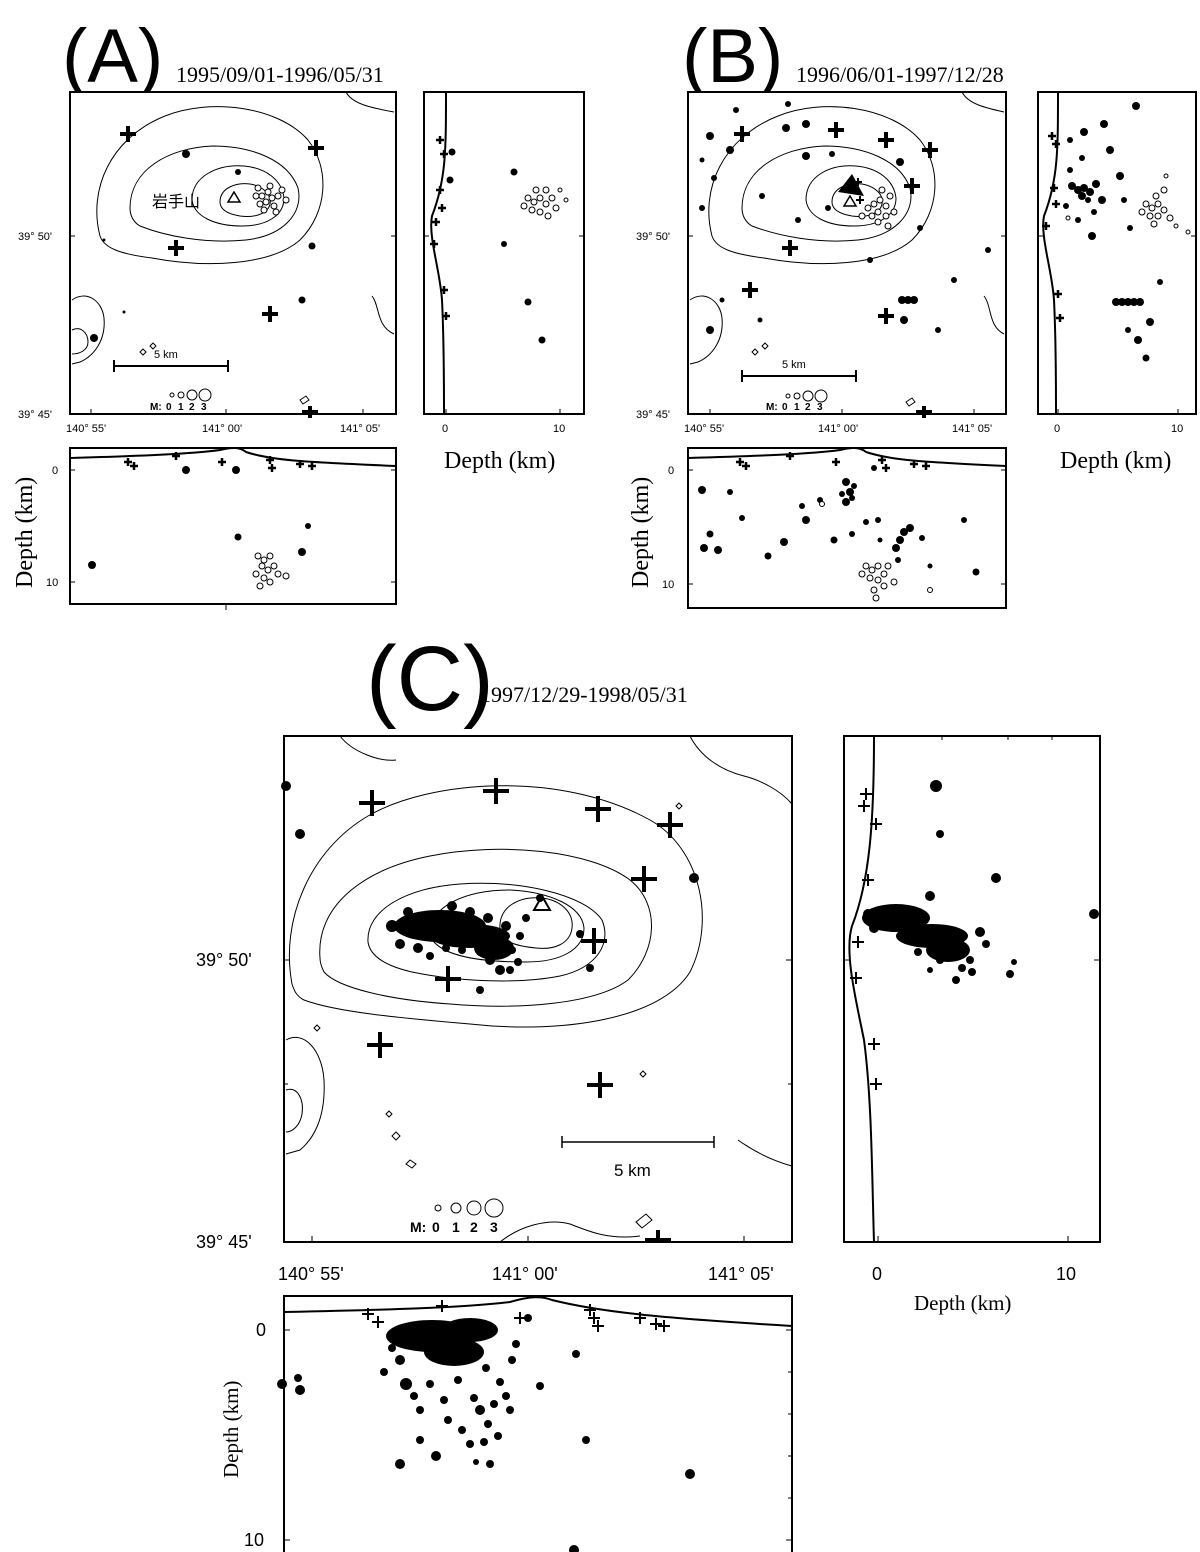 The width and height of the screenshot is (1200, 1552). What do you see at coordinates (181, 407) in the screenshot?
I see `panel-a-magnitude-1: 1` at bounding box center [181, 407].